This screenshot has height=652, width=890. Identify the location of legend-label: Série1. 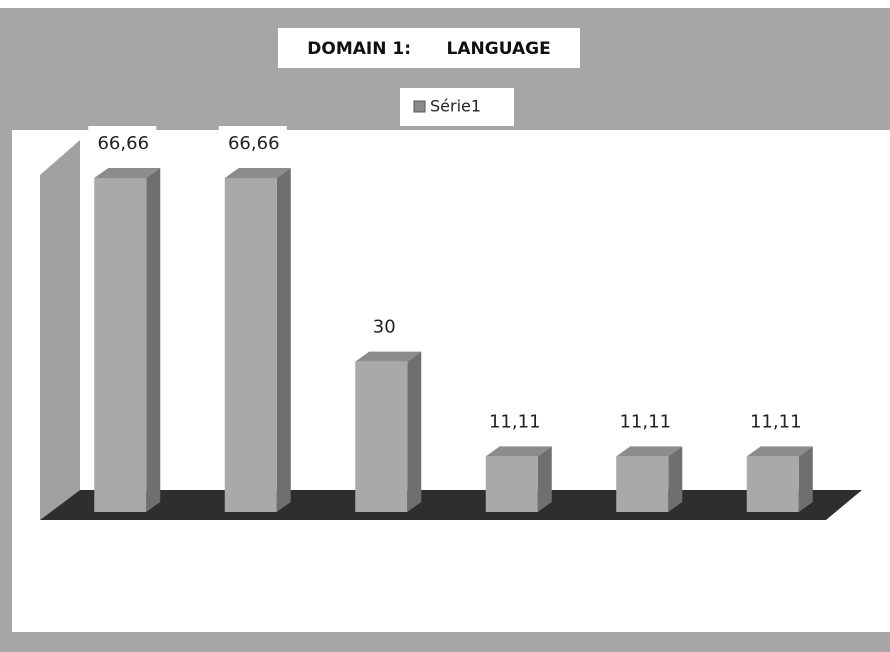
(455, 106).